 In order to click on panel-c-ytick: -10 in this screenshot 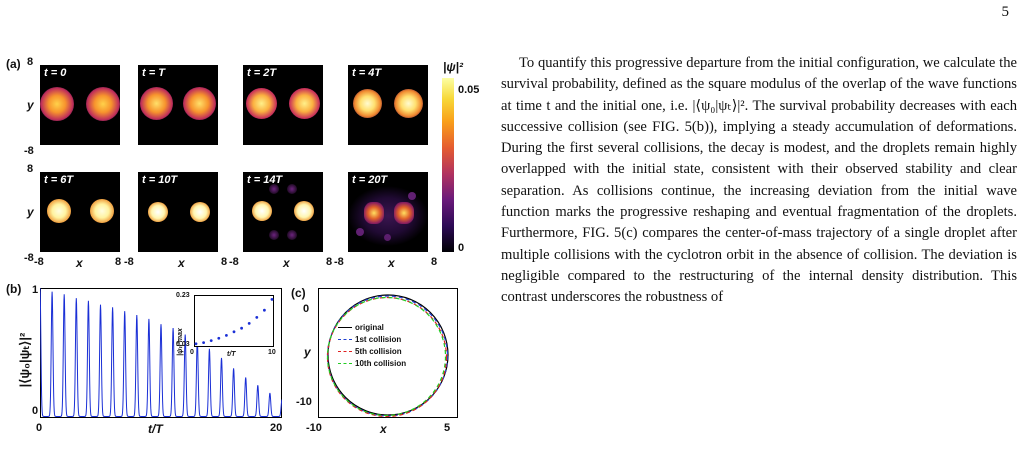, I will do `click(304, 402)`.